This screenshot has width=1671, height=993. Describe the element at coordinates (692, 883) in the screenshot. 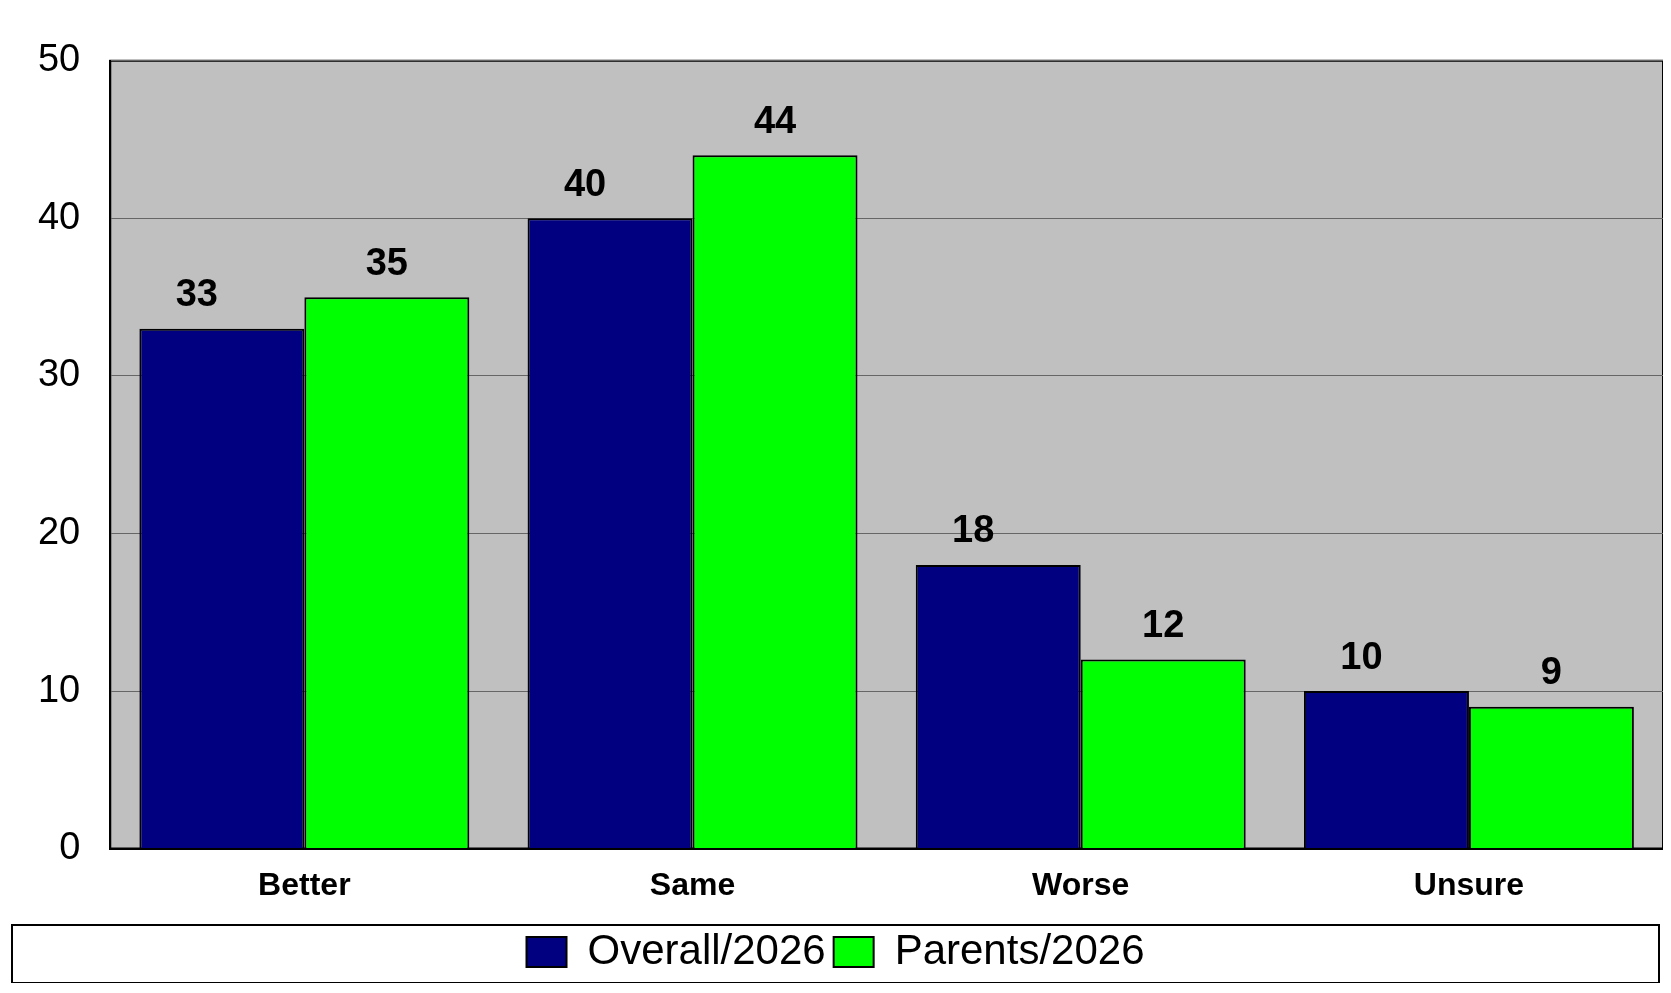

I see `x-tick-label: Same` at that location.